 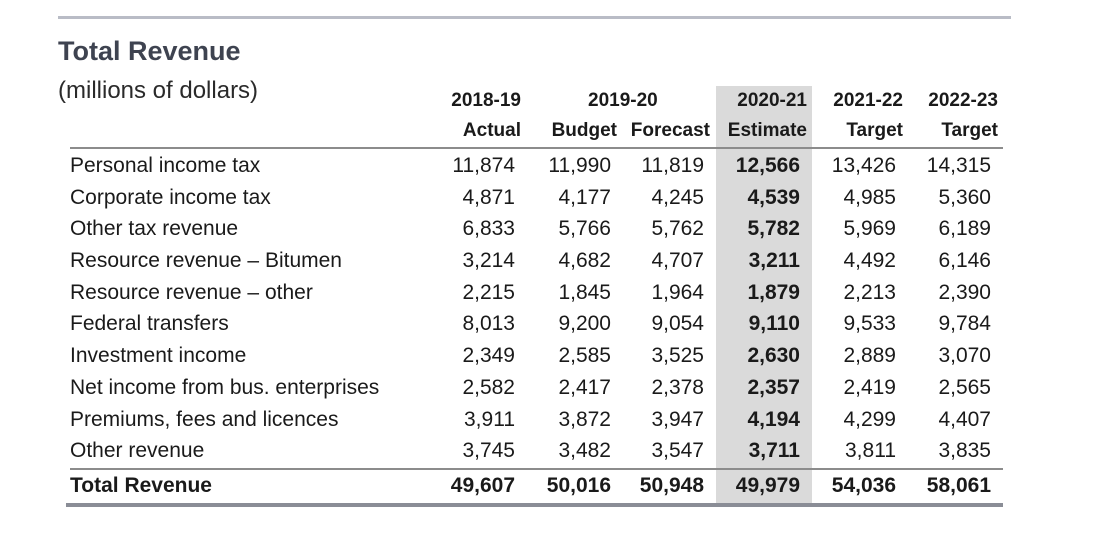 What do you see at coordinates (870, 451) in the screenshot?
I see `cell-target-2021: 3,811` at bounding box center [870, 451].